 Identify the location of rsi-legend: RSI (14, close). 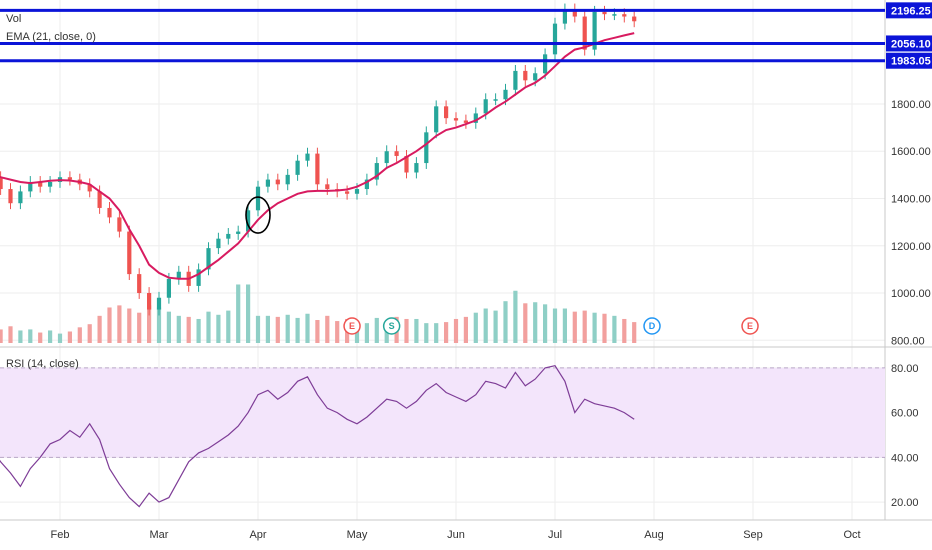
(42, 364).